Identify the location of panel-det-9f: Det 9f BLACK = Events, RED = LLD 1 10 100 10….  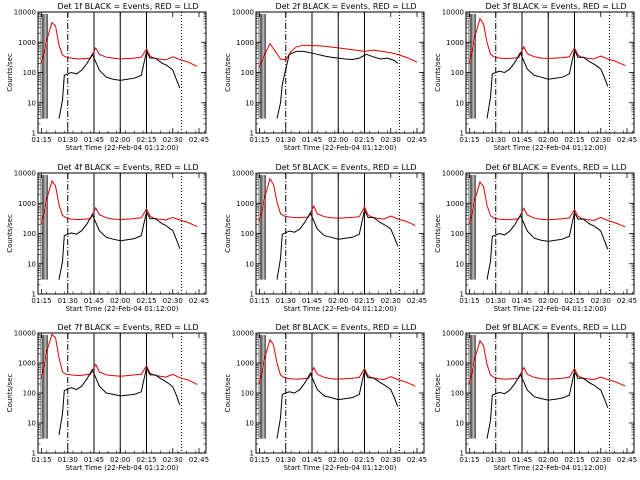
(535, 397).